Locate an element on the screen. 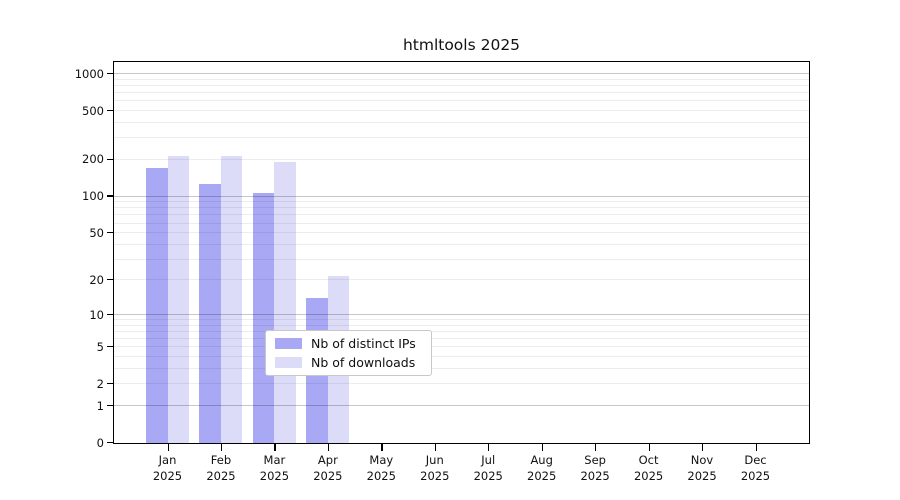 This screenshot has height=500, width=900. y-tick-label: 500 is located at coordinates (93, 110).